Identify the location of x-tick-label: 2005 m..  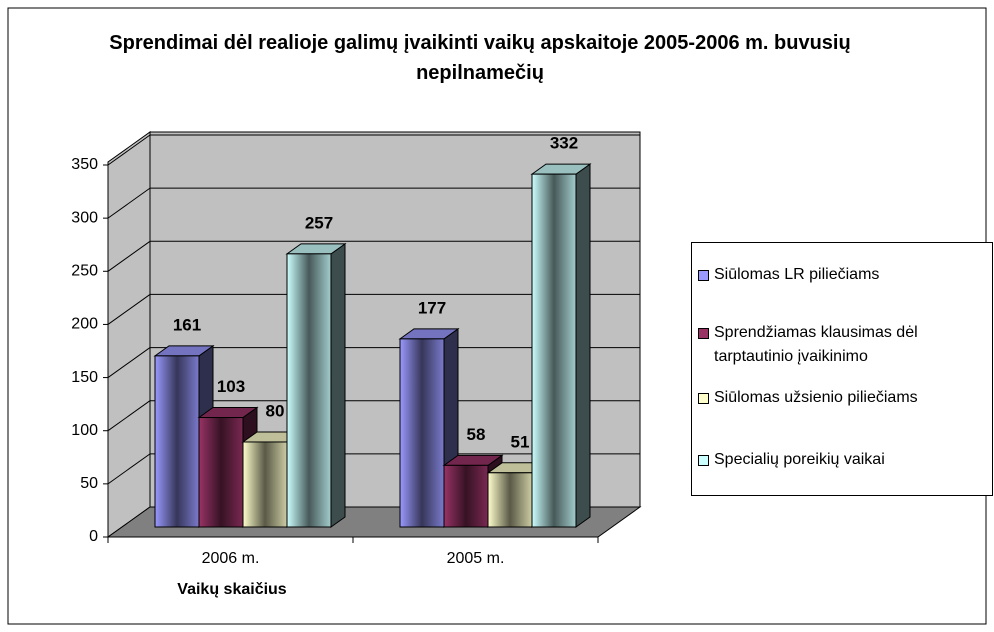
(476, 558).